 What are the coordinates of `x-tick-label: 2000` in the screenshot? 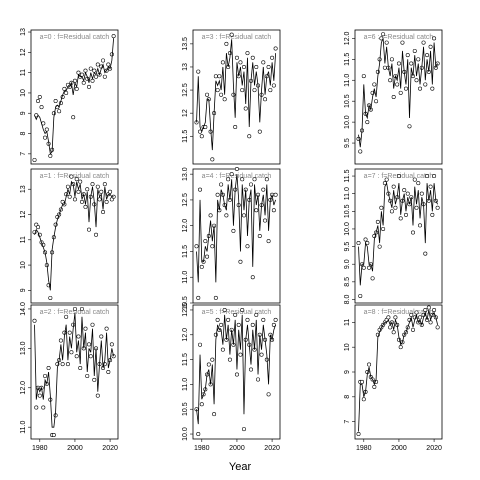 It's located at (75, 448).